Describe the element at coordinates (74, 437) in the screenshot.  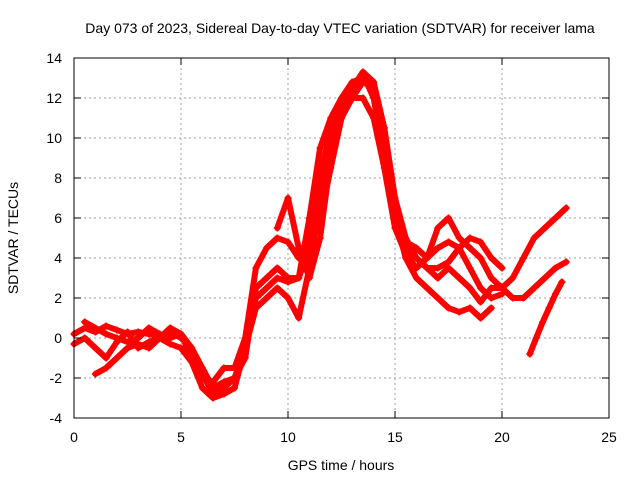
I see `x-tick-label: 0` at that location.